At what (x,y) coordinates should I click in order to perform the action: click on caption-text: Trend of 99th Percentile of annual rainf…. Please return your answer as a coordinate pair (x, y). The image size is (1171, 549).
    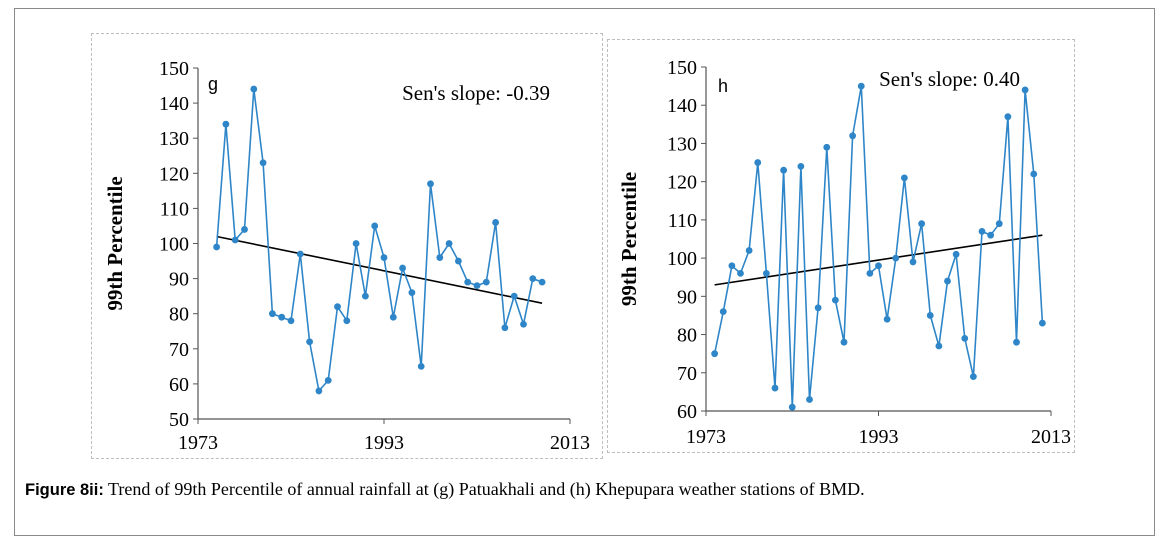
    Looking at the image, I should click on (486, 489).